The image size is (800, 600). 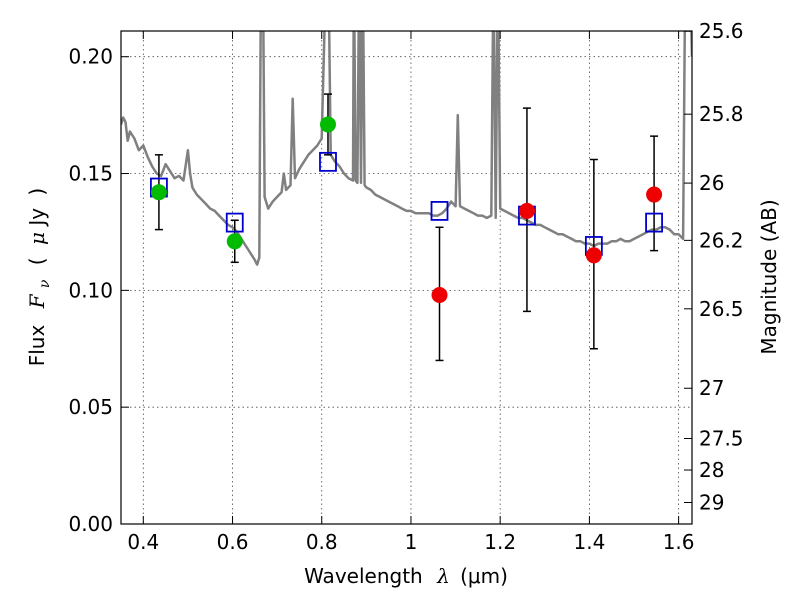 I want to click on y-tick-label-1: 0.05, so click(x=90, y=407).